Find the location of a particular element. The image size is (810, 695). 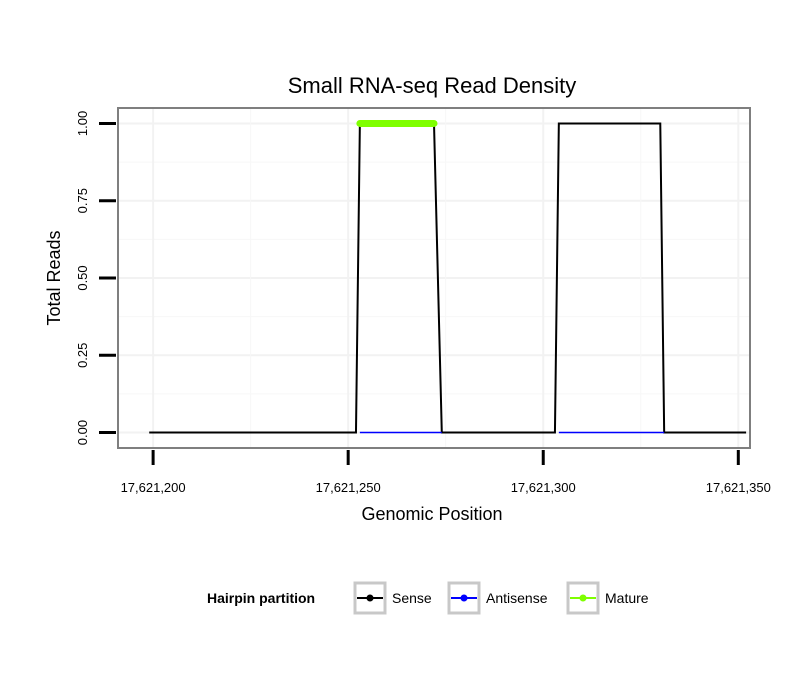

x-tick-label: 17,621,300 is located at coordinates (543, 487).